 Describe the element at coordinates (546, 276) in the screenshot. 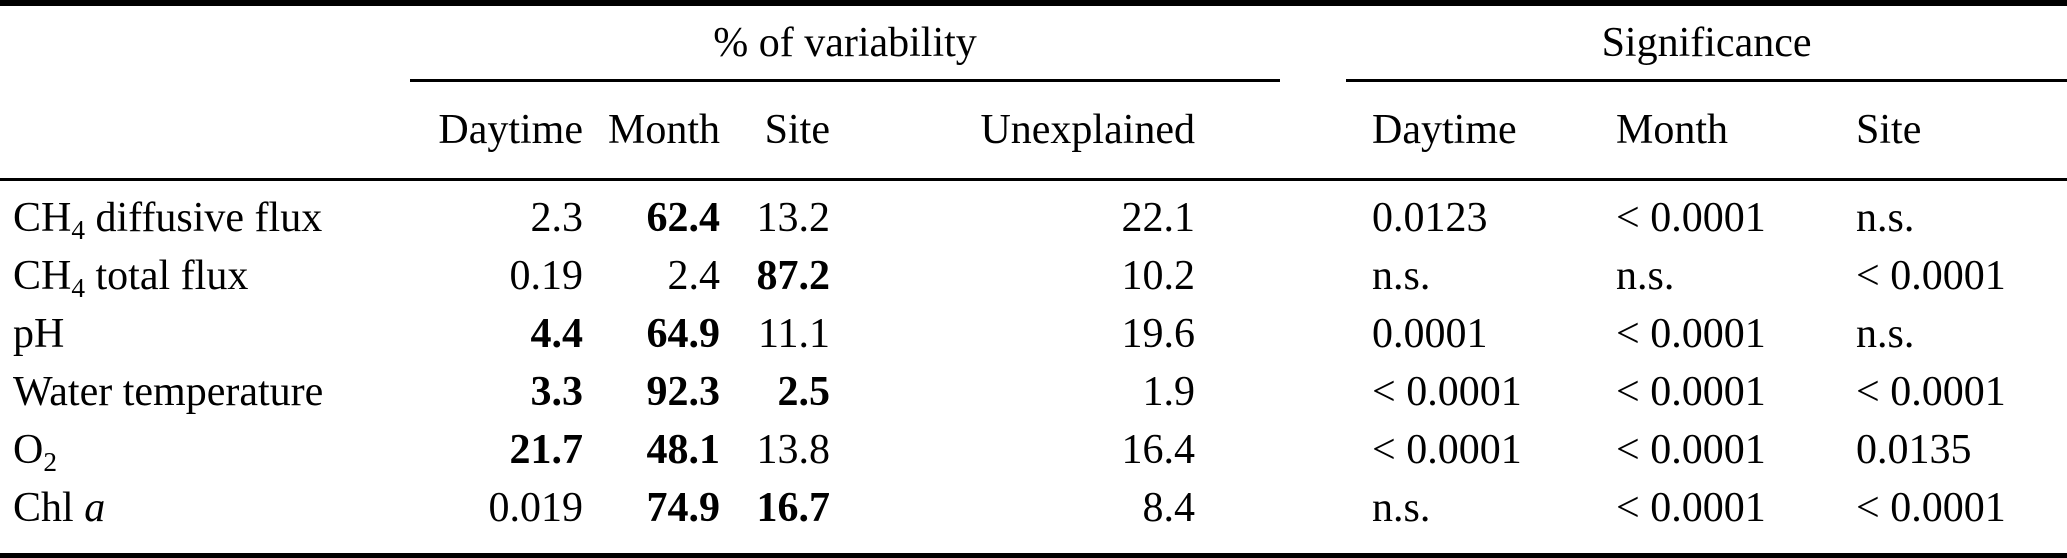

I see `variability-value-cell: 0.19` at that location.